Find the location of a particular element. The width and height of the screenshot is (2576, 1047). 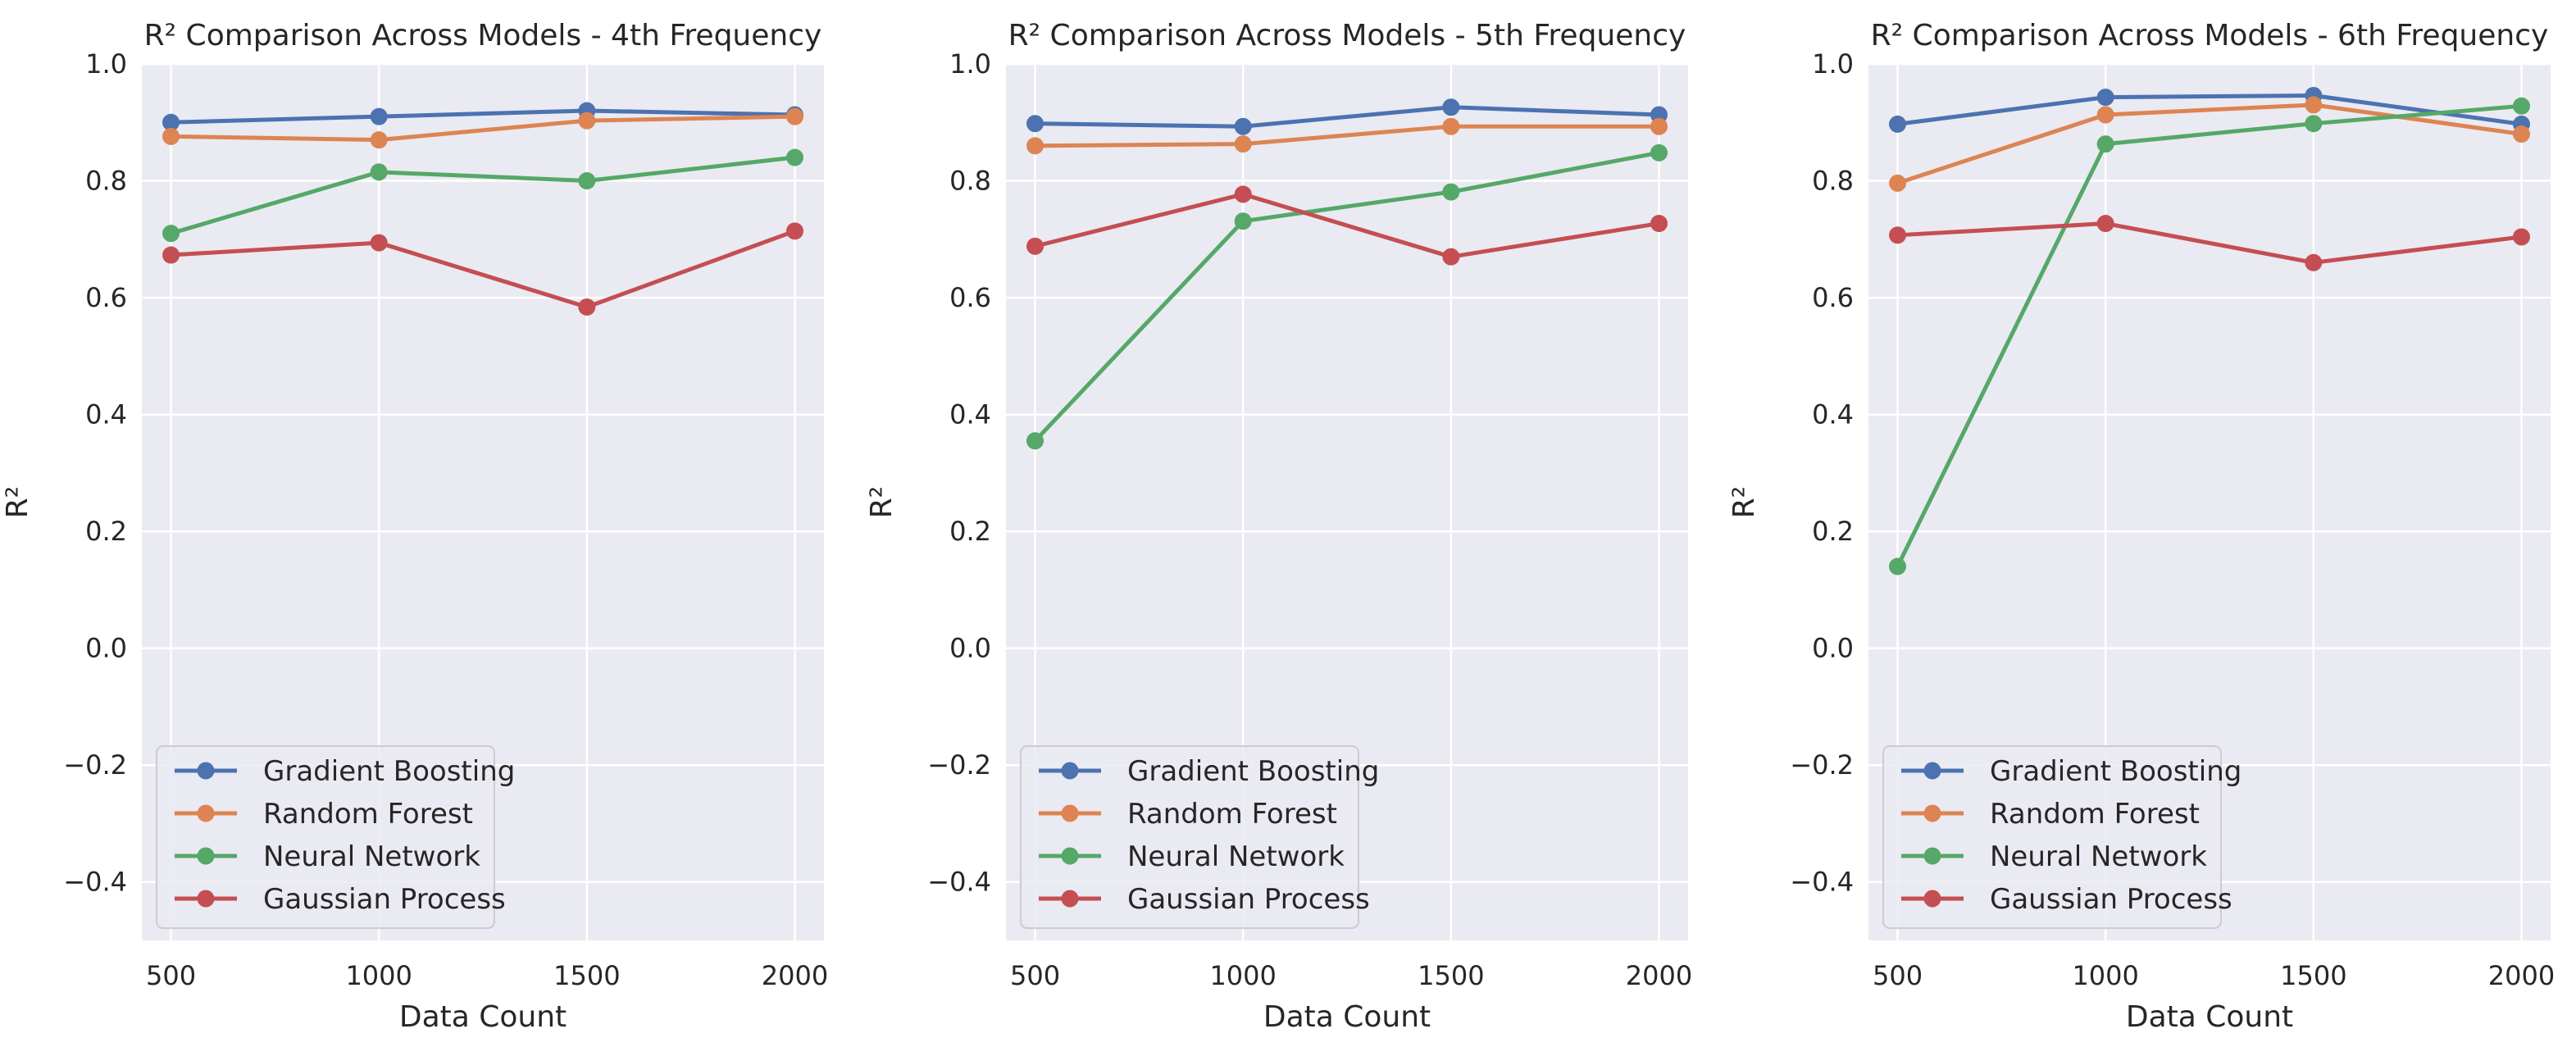

chart-1-series-neural-network-line is located at coordinates (483, 196).